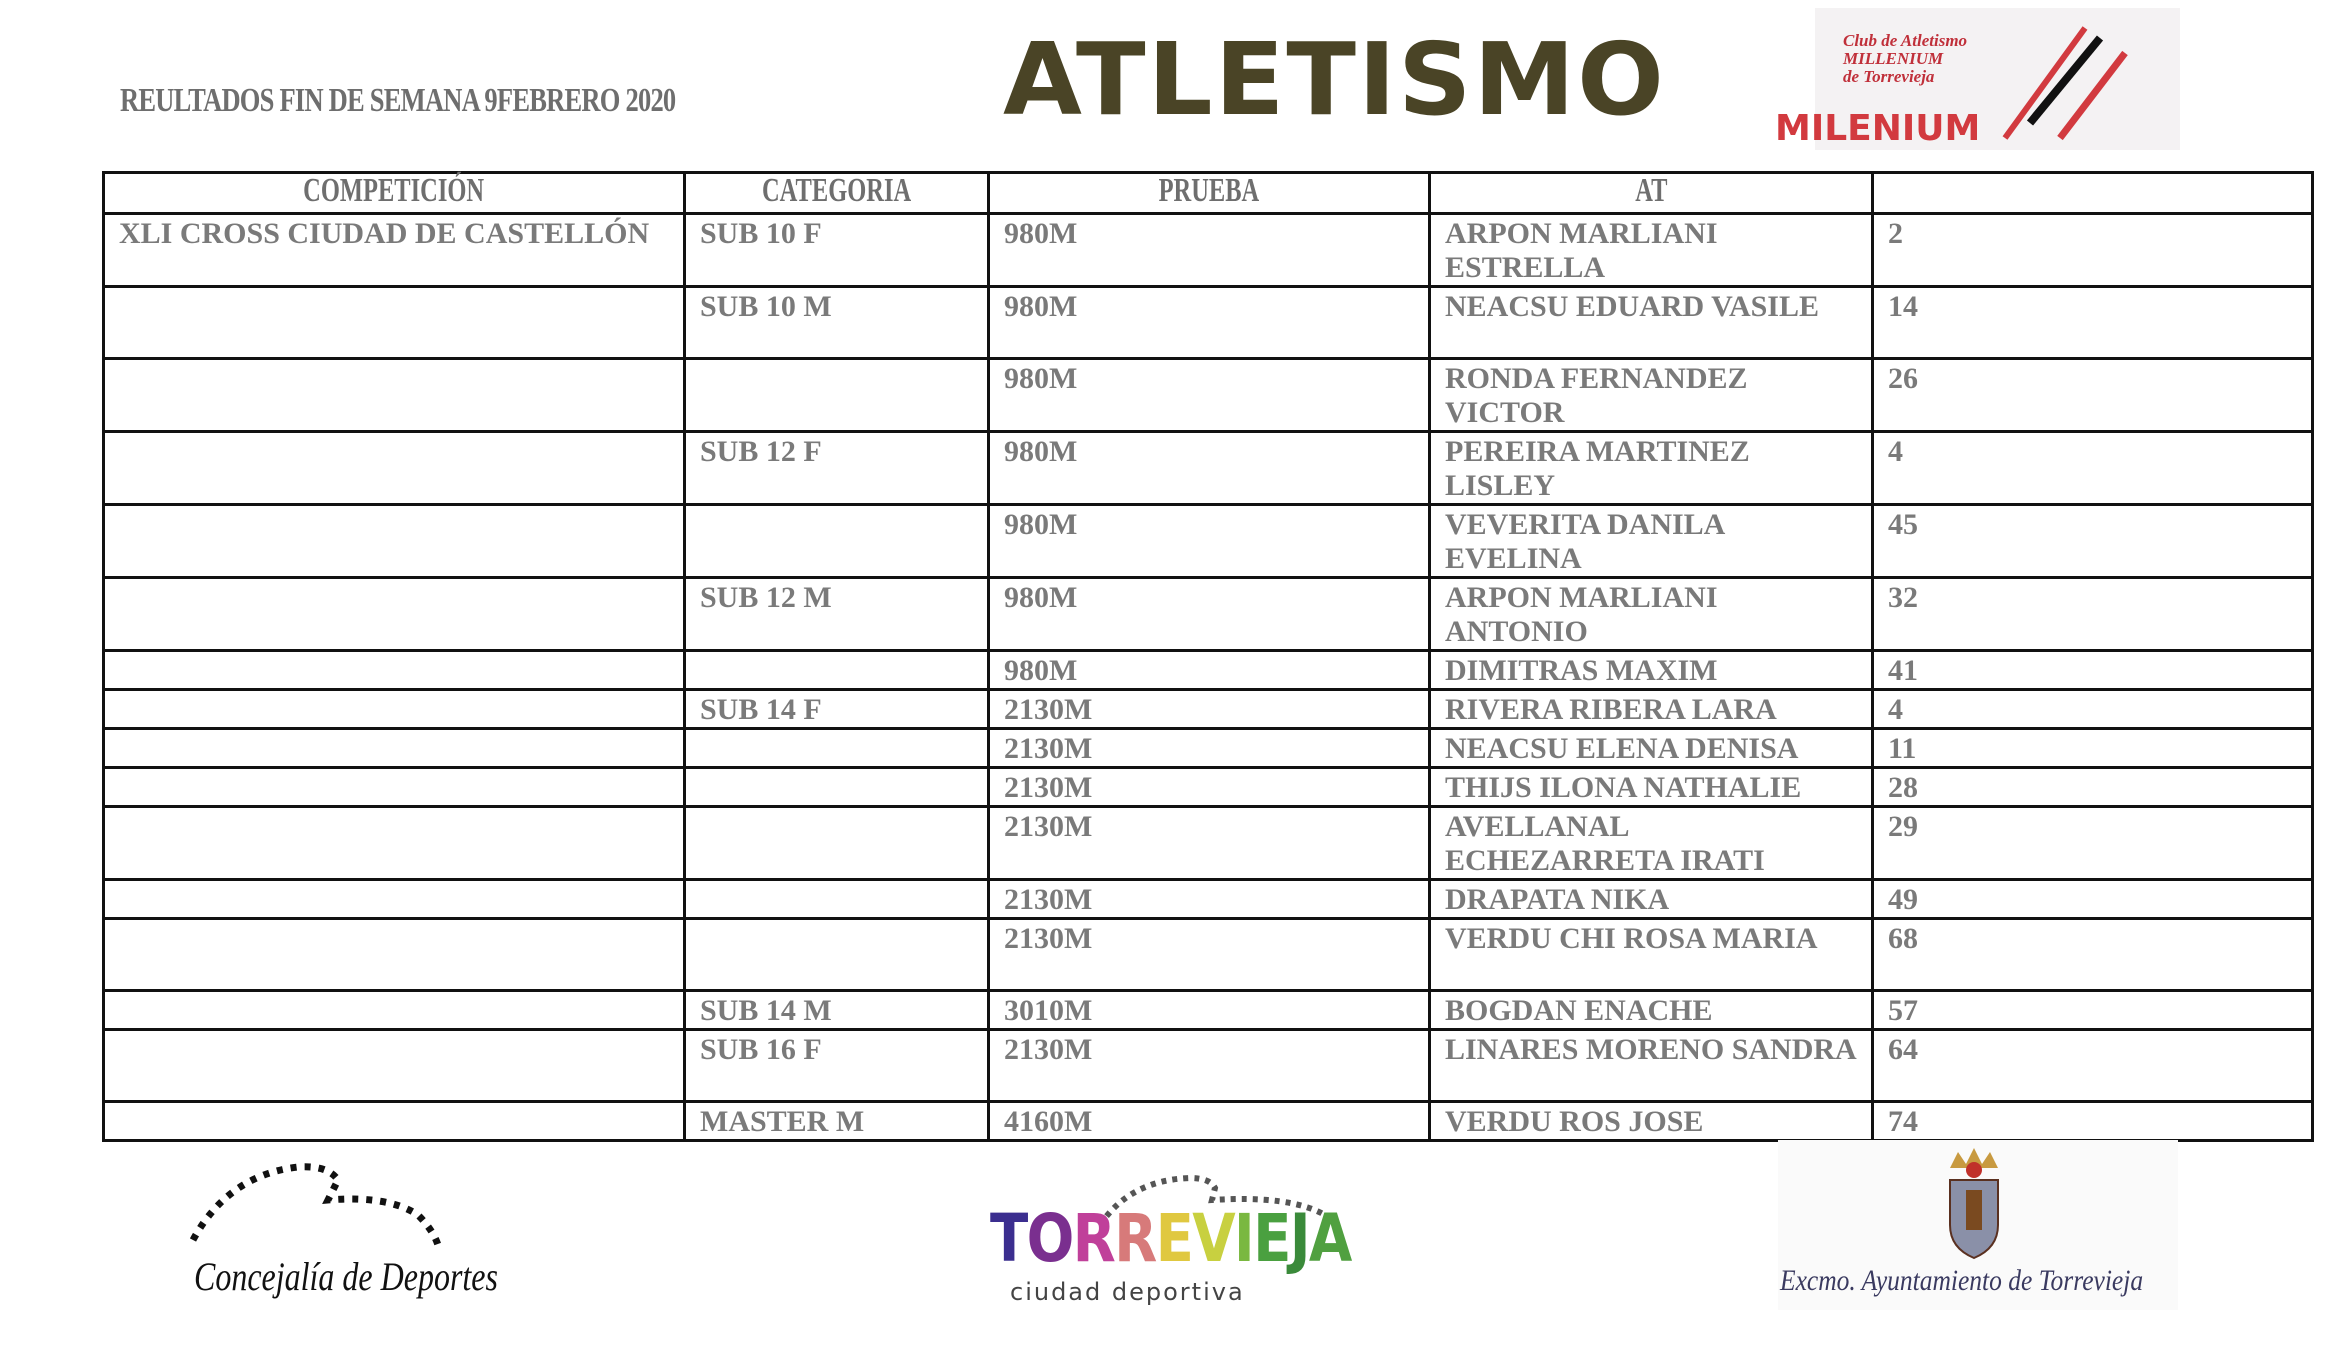 This screenshot has height=1359, width=2328. Describe the element at coordinates (394, 250) in the screenshot. I see `competicion-cell: XLI CROSS CIUDAD DE CASTELLÓN` at that location.